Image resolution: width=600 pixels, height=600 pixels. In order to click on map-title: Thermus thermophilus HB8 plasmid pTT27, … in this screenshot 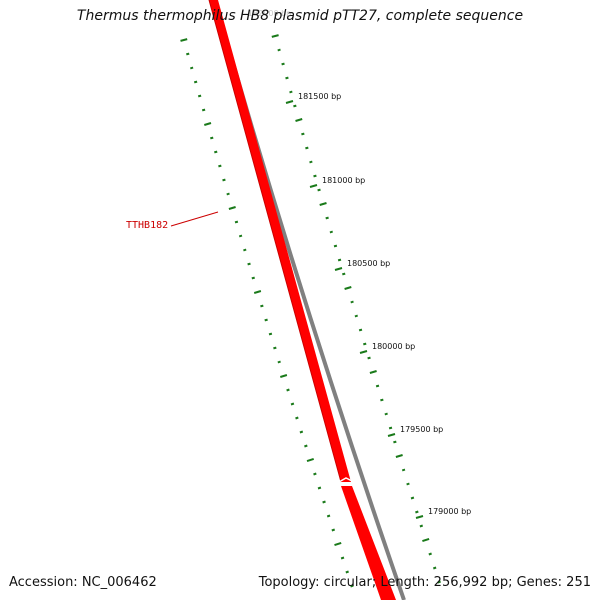, I will do `click(300, 16)`.